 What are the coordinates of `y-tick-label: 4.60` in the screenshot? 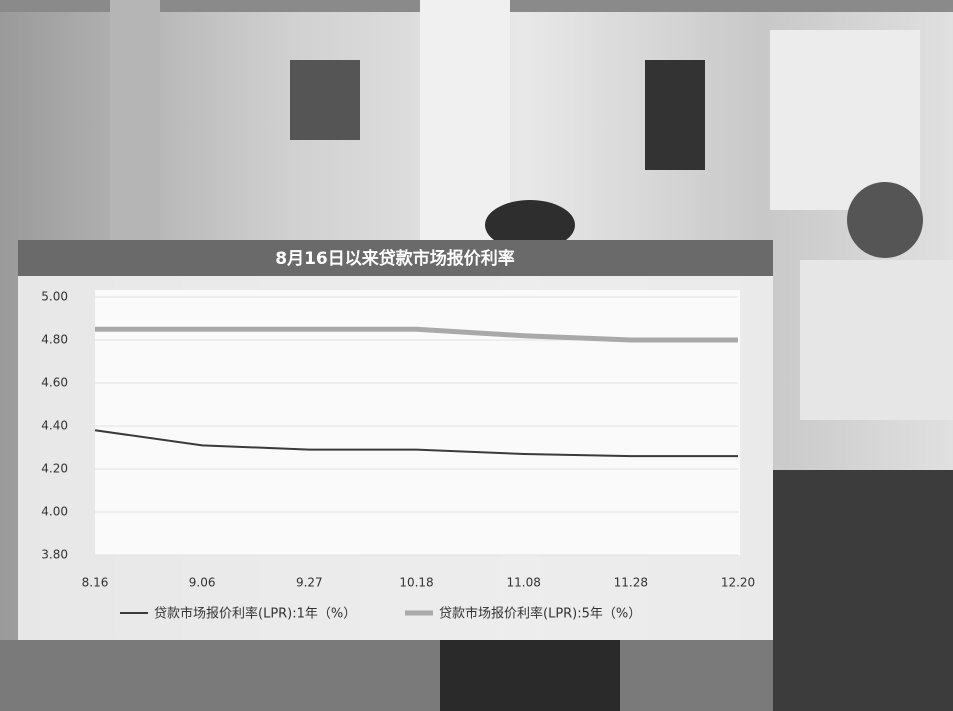 It's located at (54, 383).